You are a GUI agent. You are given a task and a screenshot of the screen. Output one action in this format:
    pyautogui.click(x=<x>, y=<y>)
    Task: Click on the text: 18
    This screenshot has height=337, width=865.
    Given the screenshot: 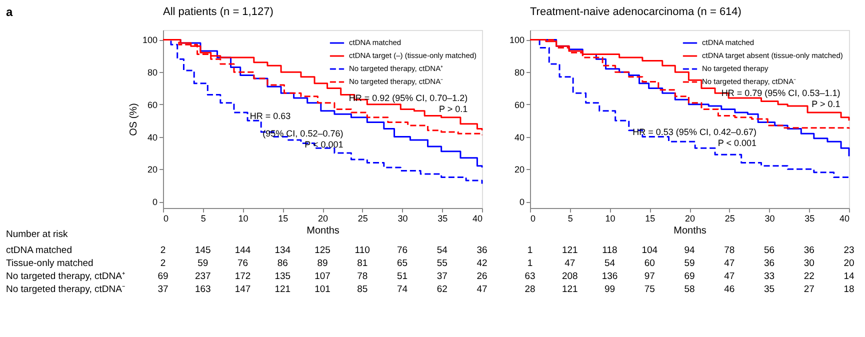 What is the action you would take?
    pyautogui.click(x=849, y=289)
    